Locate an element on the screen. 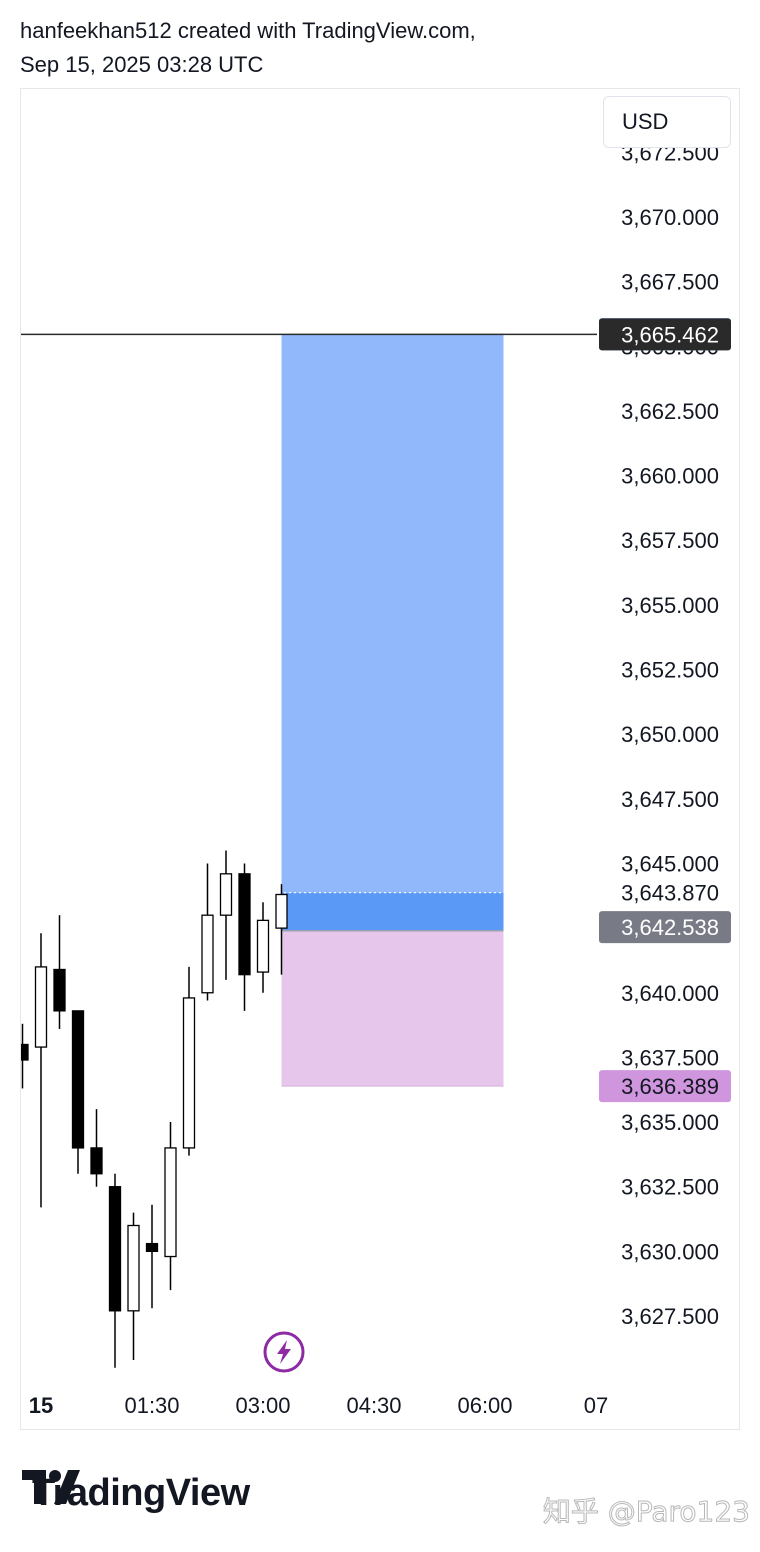  currency-selector: USD is located at coordinates (667, 122).